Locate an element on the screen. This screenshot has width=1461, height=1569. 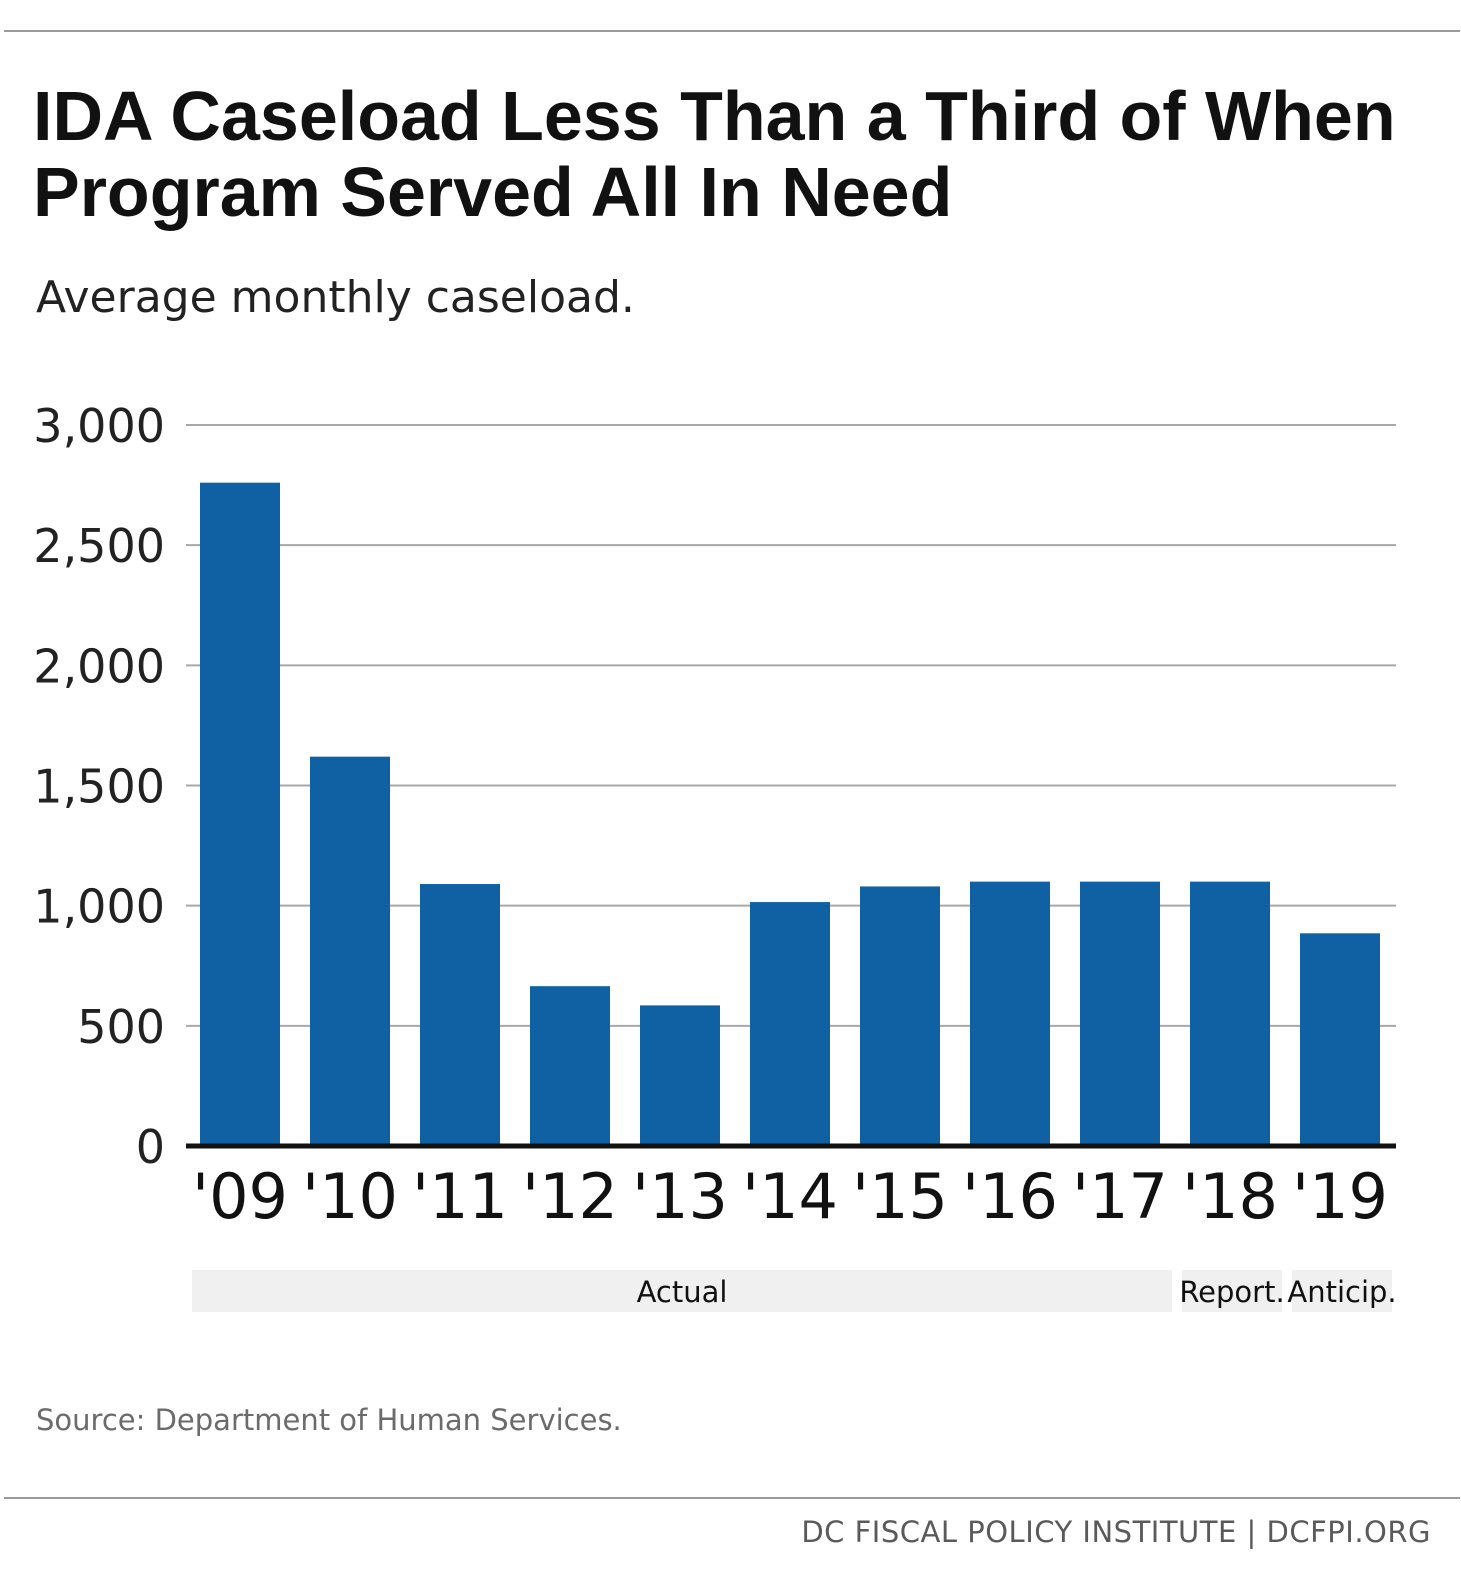
period-label: Actual is located at coordinates (682, 1292).